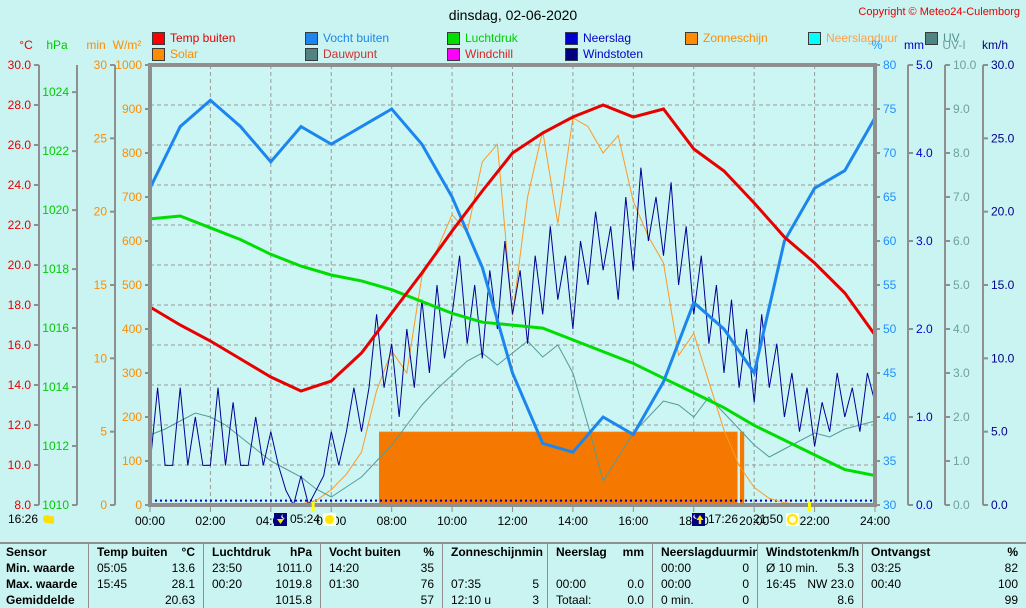 The height and width of the screenshot is (608, 1026). Describe the element at coordinates (23, 519) in the screenshot. I see `snapshot-time: 16:26` at that location.